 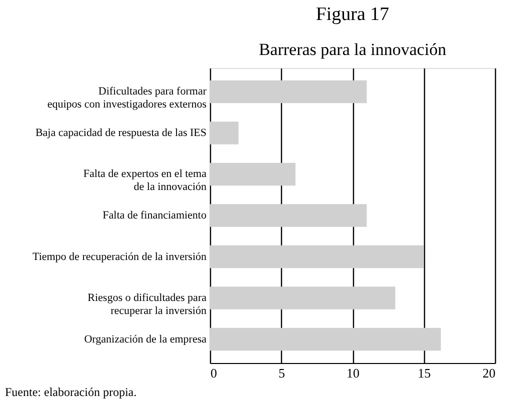 I want to click on y-tick-label: Dificultades para formar equipos con investigadores externos, so click(x=127, y=98).